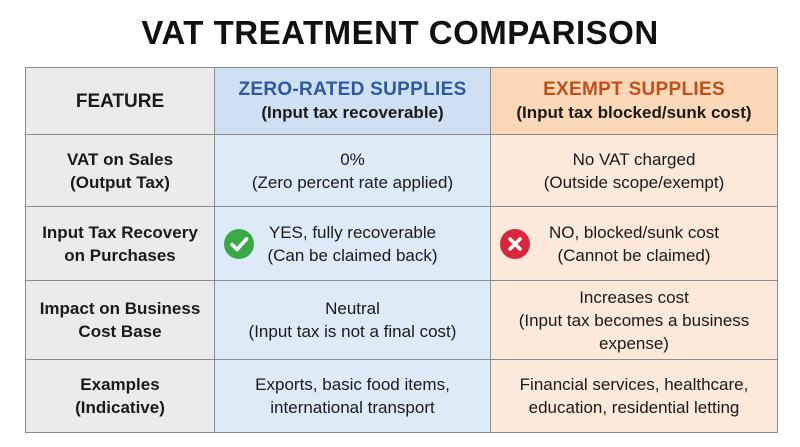 The image size is (800, 447). Describe the element at coordinates (352, 407) in the screenshot. I see `cell-line: international transport` at that location.